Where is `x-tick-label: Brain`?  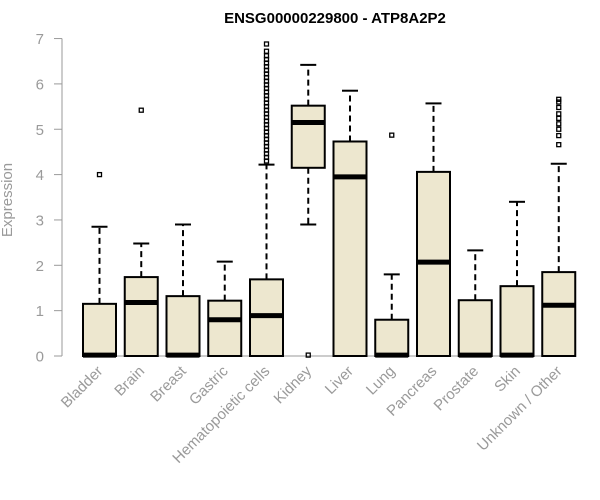 x-tick-label: Brain is located at coordinates (129, 381).